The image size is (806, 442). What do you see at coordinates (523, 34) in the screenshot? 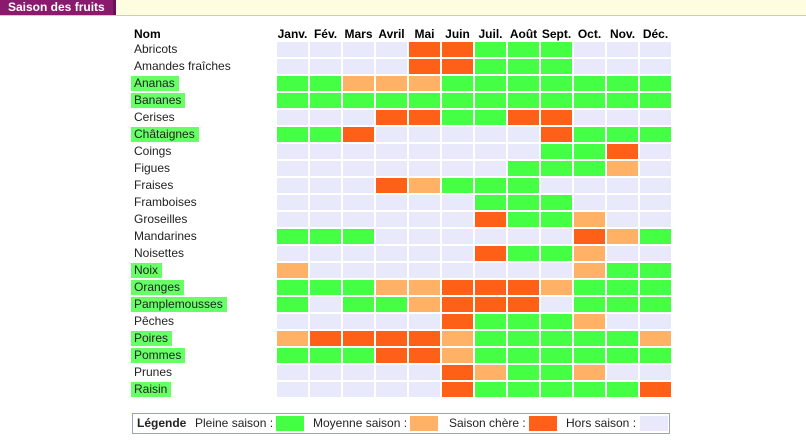
I see `month-header: Août` at bounding box center [523, 34].